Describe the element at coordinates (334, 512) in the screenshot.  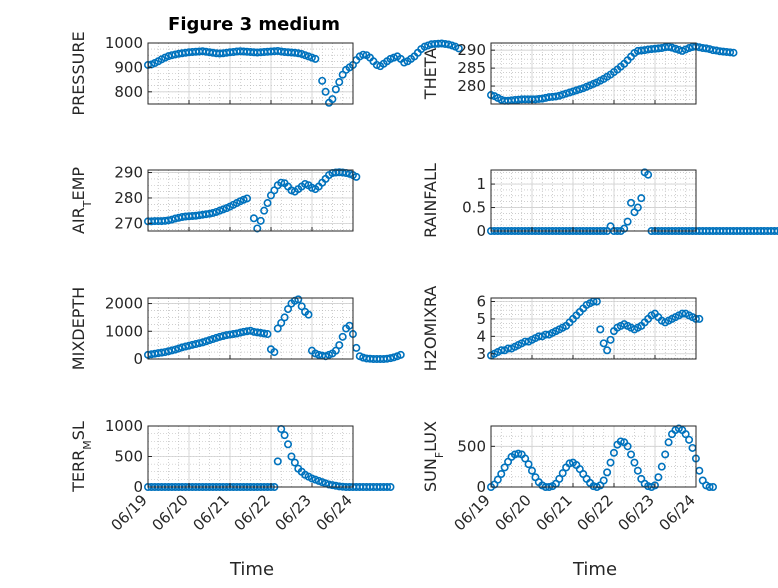
I see `x-tick-label: 06/24` at that location.